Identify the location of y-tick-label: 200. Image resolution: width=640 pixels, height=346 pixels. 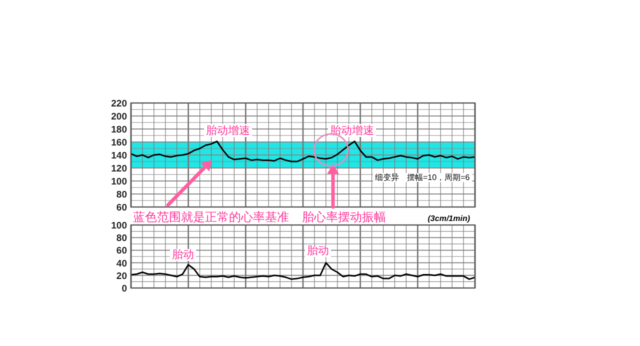
(119, 117).